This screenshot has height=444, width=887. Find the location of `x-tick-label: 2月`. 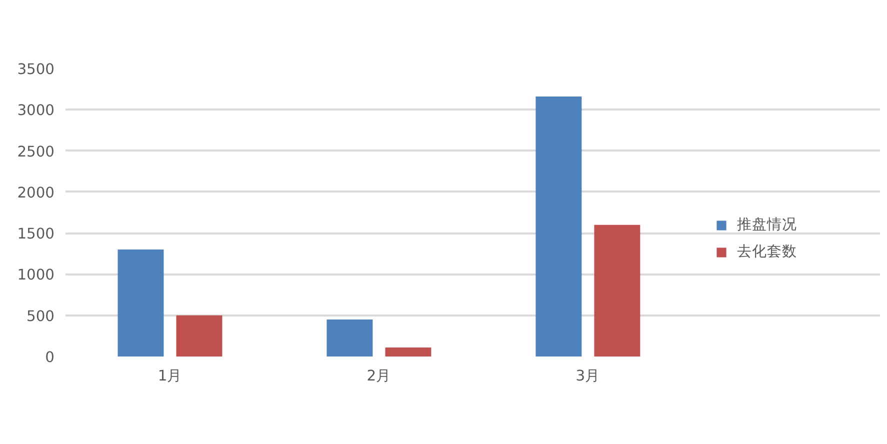

x-tick-label: 2月 is located at coordinates (379, 376).